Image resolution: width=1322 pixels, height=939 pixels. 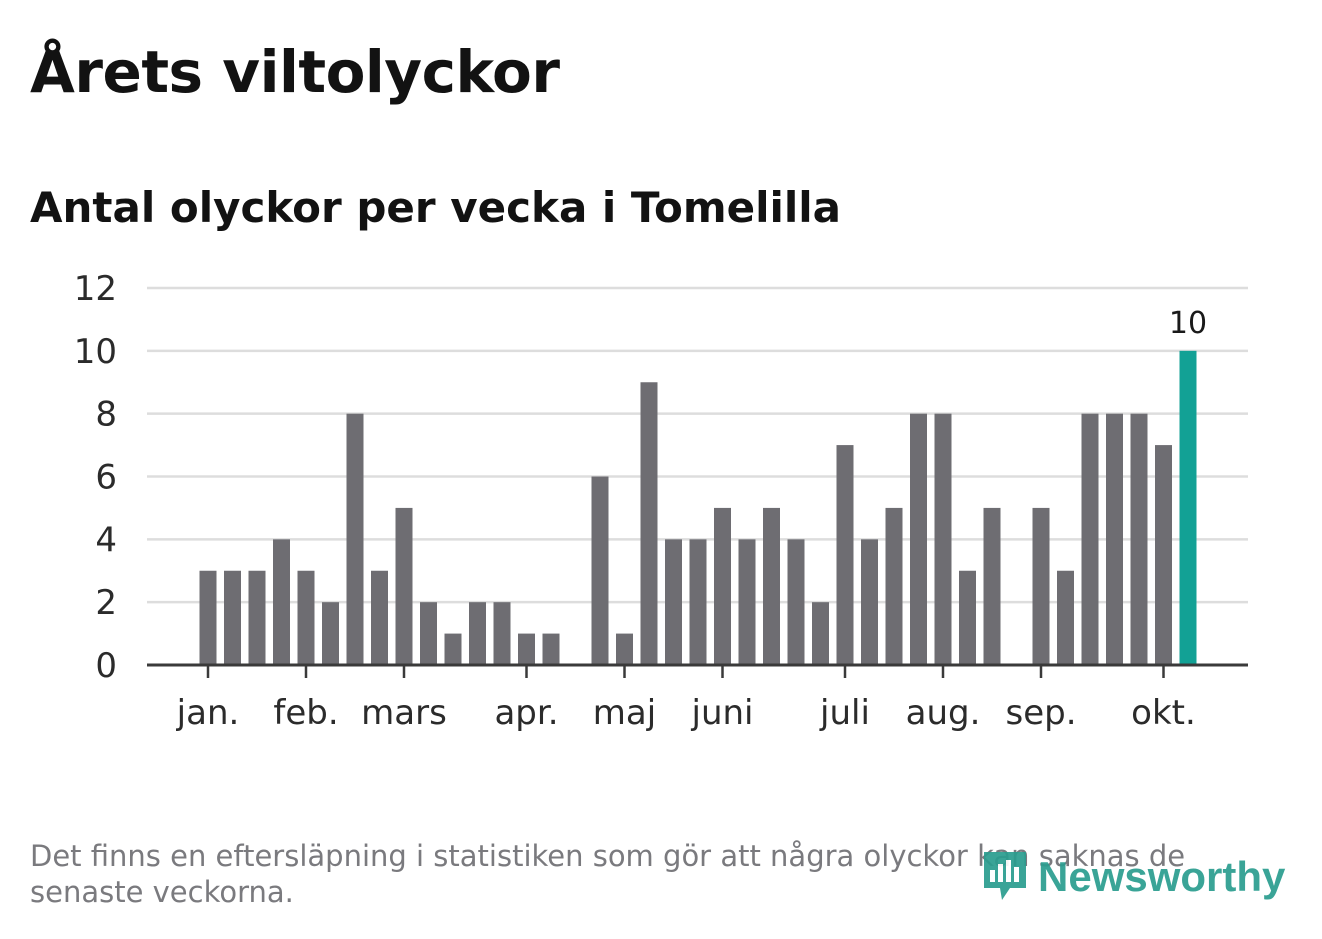 What do you see at coordinates (1162, 876) in the screenshot?
I see `logo-text: Newsworthy` at bounding box center [1162, 876].